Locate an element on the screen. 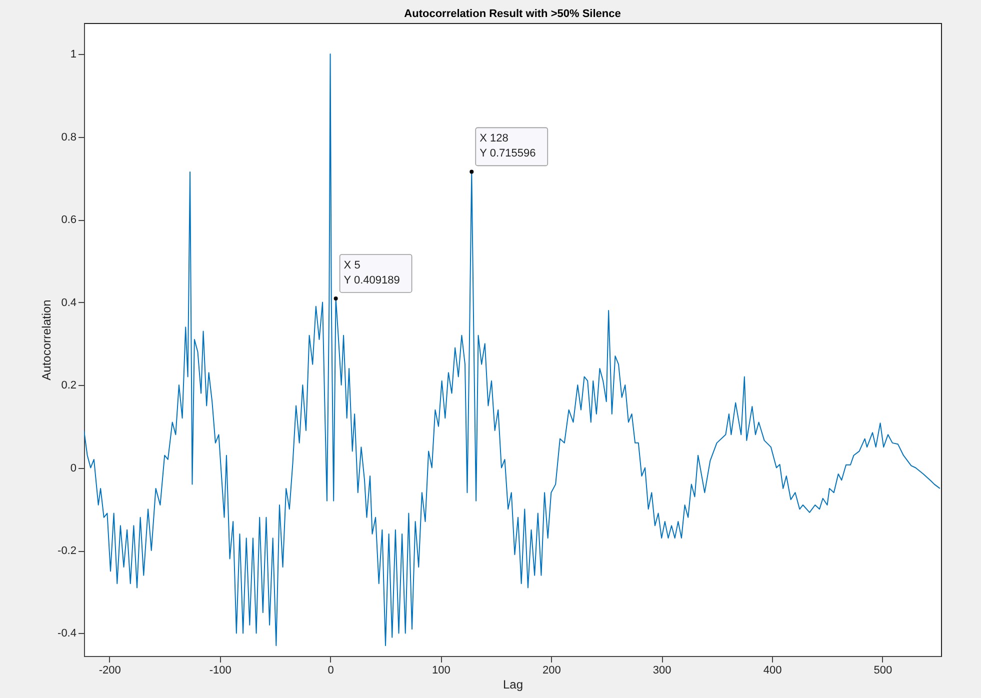  x-tick-label: 400 is located at coordinates (772, 670).